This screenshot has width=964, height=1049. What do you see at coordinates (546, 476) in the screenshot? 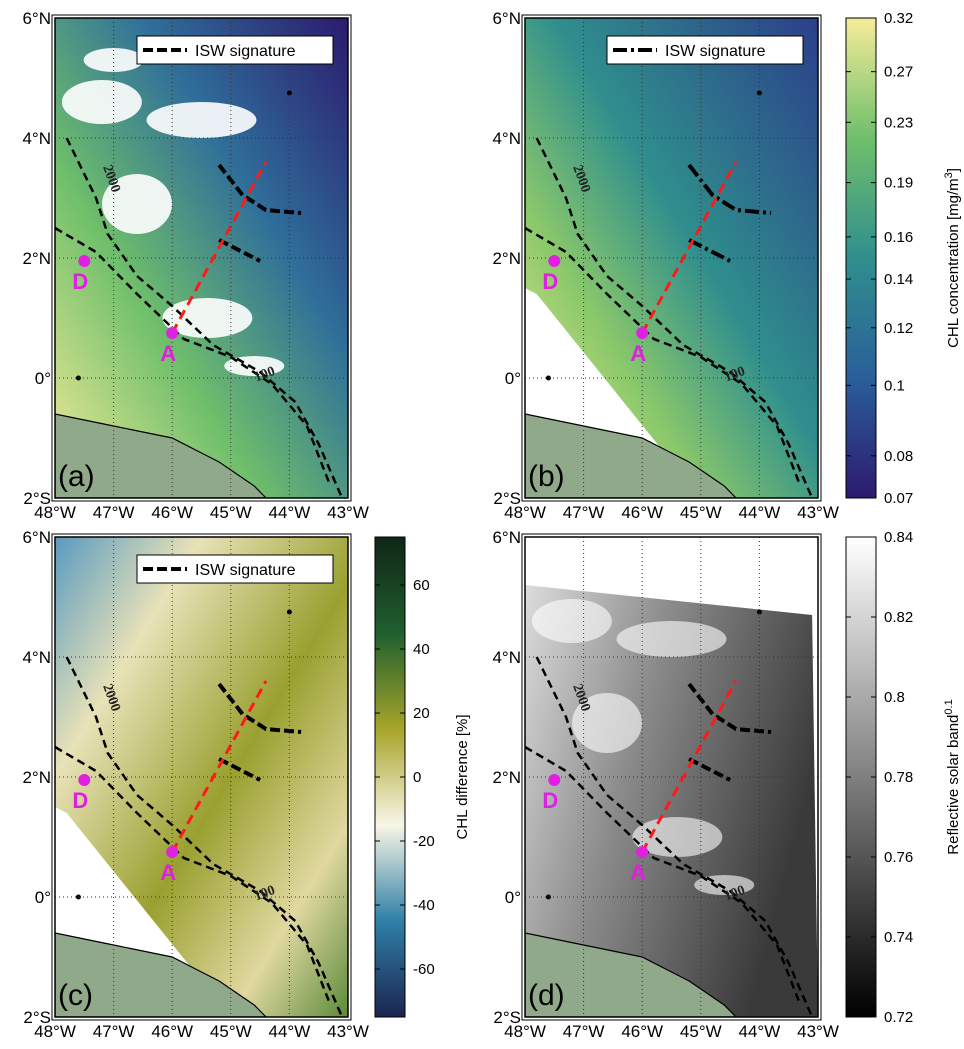
I see `panel-label: (b)` at bounding box center [546, 476].